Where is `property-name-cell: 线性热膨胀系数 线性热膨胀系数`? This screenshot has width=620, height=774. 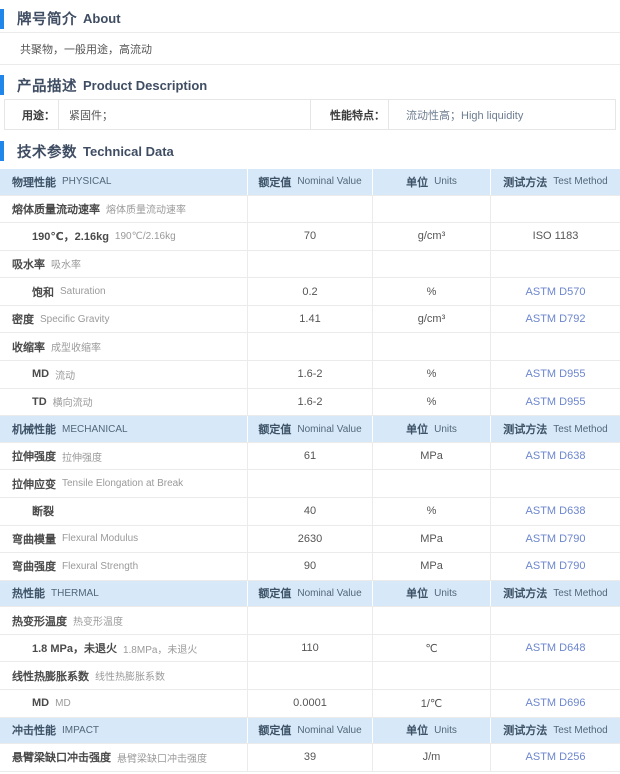
property-name-cell: 线性热膨胀系数 线性热膨胀系数 is located at coordinates (123, 675).